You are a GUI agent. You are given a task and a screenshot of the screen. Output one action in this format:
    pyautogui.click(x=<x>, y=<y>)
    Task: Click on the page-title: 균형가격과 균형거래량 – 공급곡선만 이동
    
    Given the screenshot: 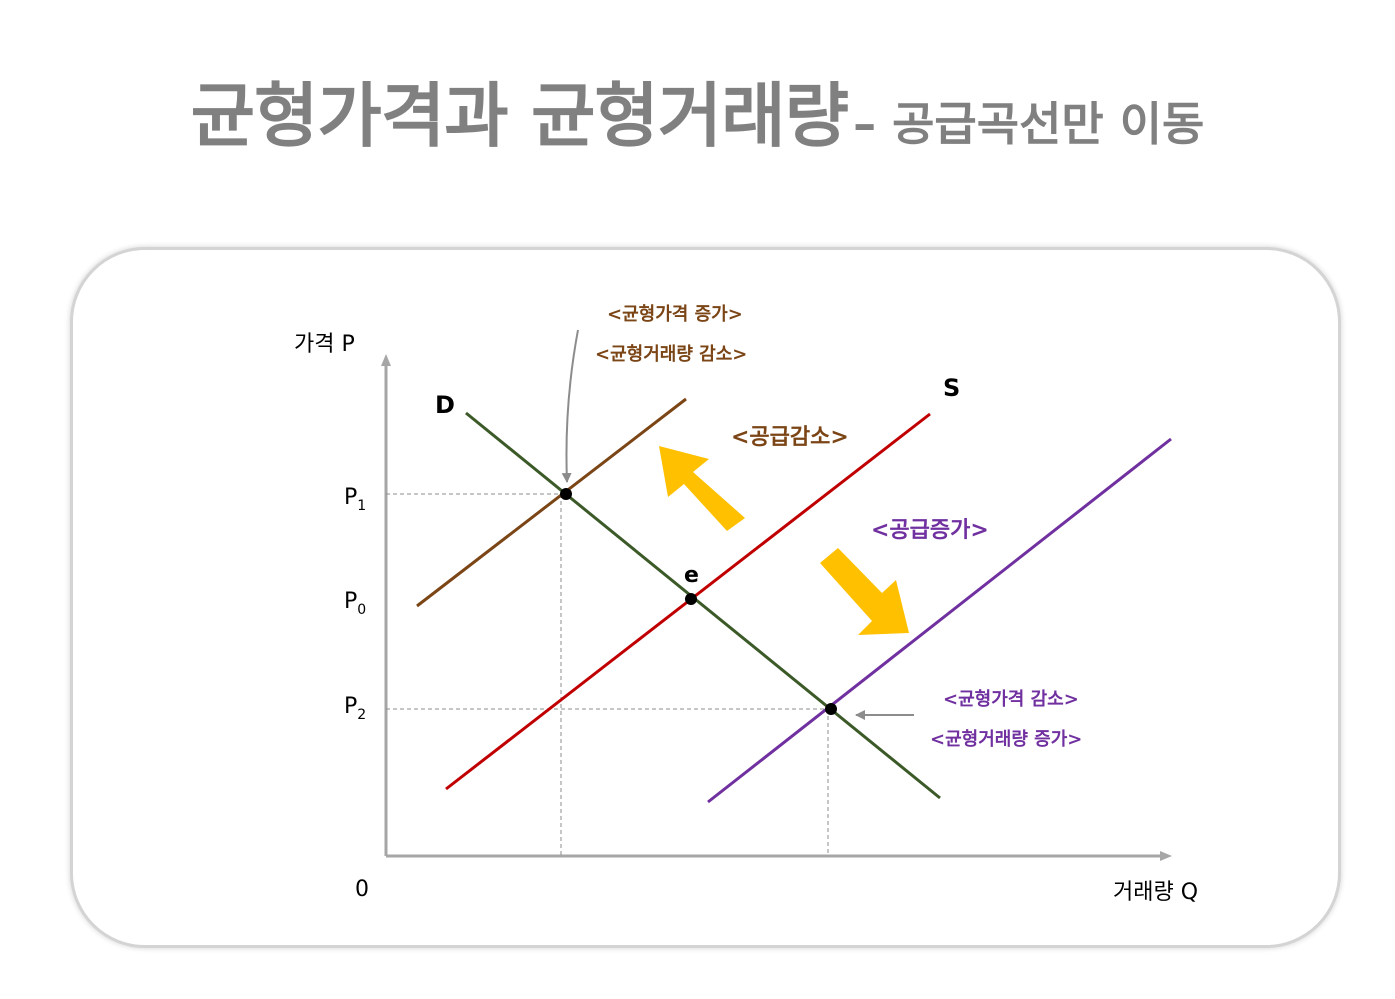 What is the action you would take?
    pyautogui.click(x=697, y=115)
    